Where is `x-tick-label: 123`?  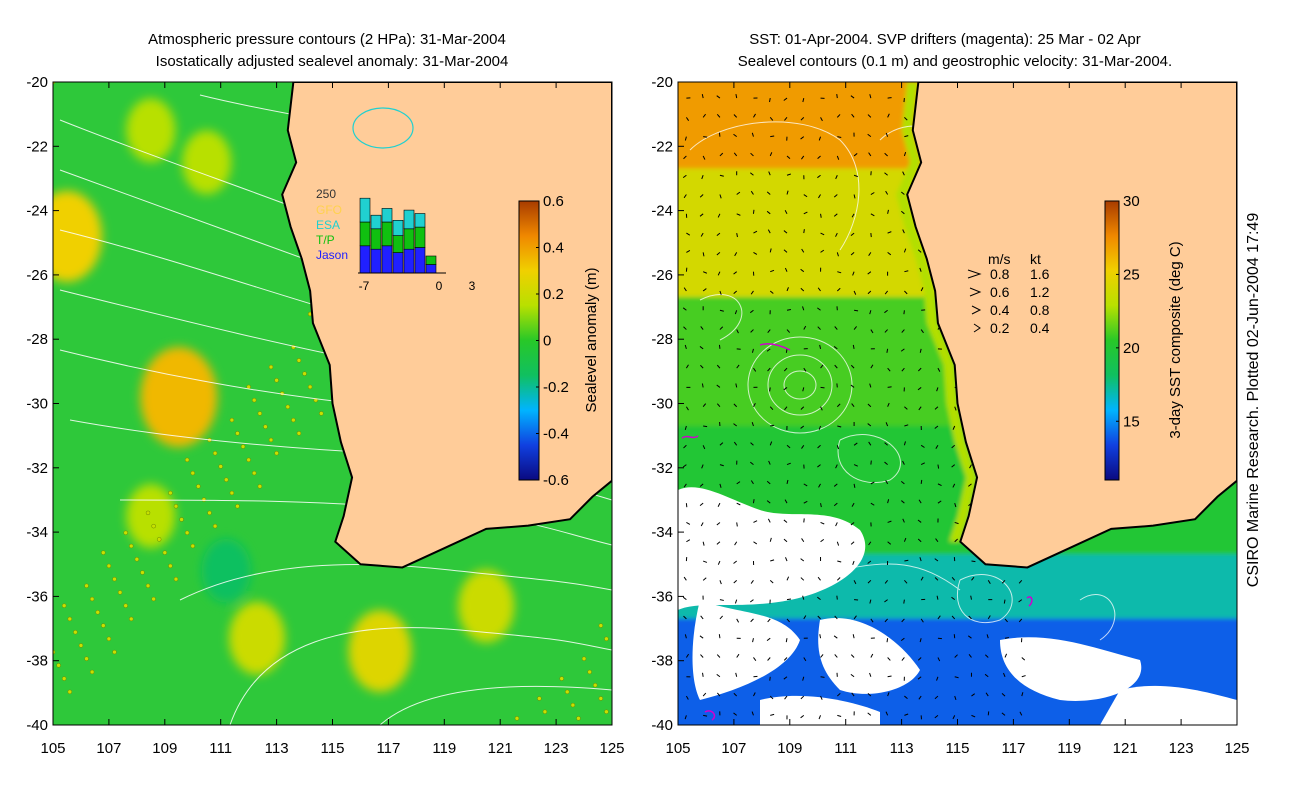 x-tick-label: 123 is located at coordinates (556, 748).